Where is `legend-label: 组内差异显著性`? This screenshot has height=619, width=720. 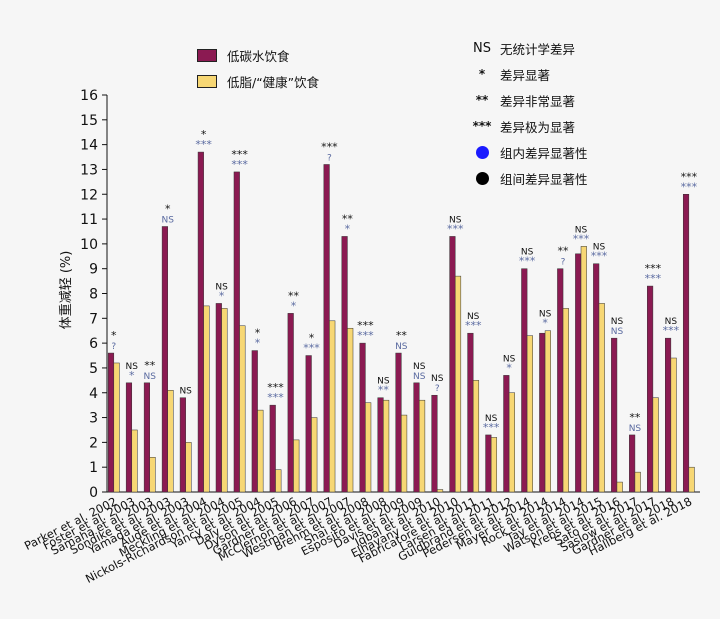
legend-label: 组内差异显著性 is located at coordinates (544, 153).